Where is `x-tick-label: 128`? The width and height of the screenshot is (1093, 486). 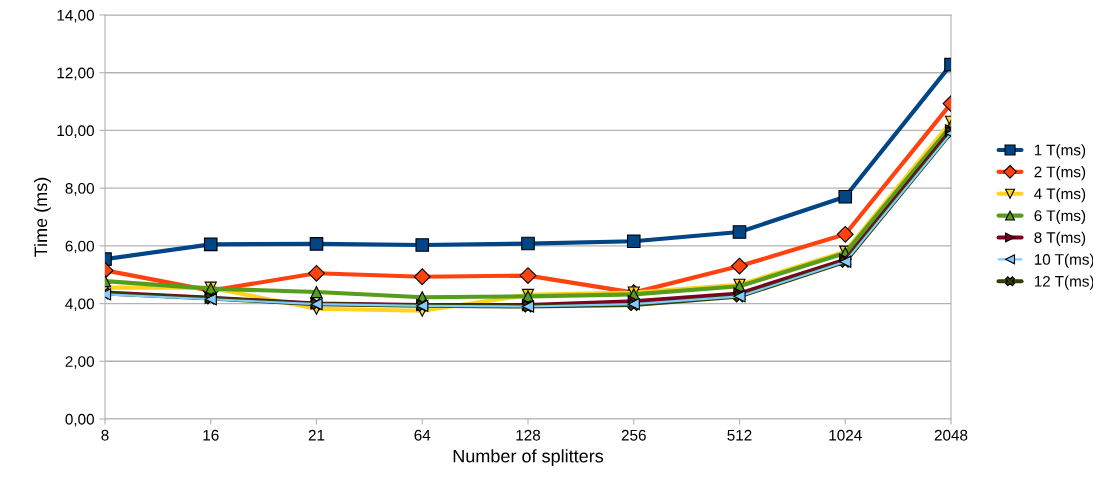
x-tick-label: 128 is located at coordinates (528, 435).